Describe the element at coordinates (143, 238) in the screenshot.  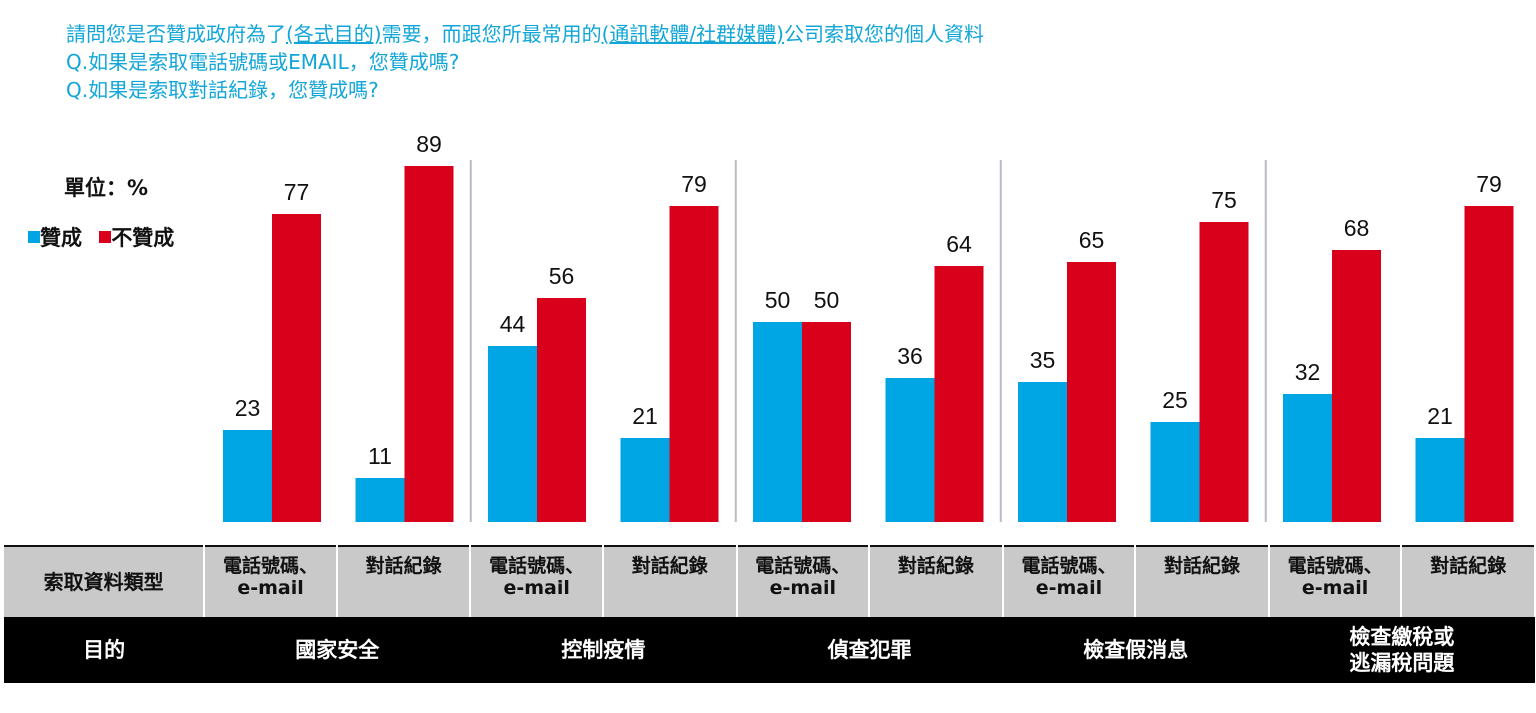
I see `legend-disagree-label: 不贊成` at that location.